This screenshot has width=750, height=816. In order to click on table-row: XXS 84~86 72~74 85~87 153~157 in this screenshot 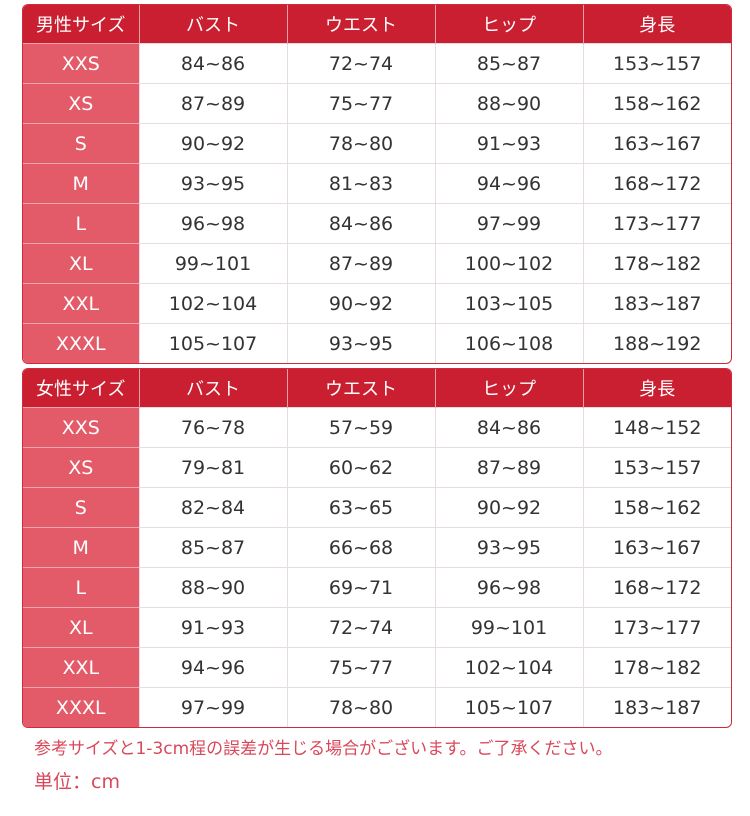, I will do `click(377, 63)`.